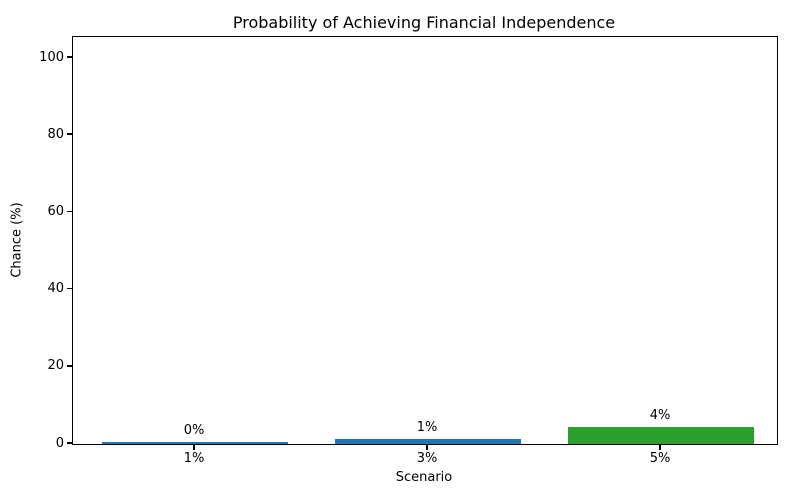  What do you see at coordinates (55, 134) in the screenshot?
I see `y-tick-label: 80` at bounding box center [55, 134].